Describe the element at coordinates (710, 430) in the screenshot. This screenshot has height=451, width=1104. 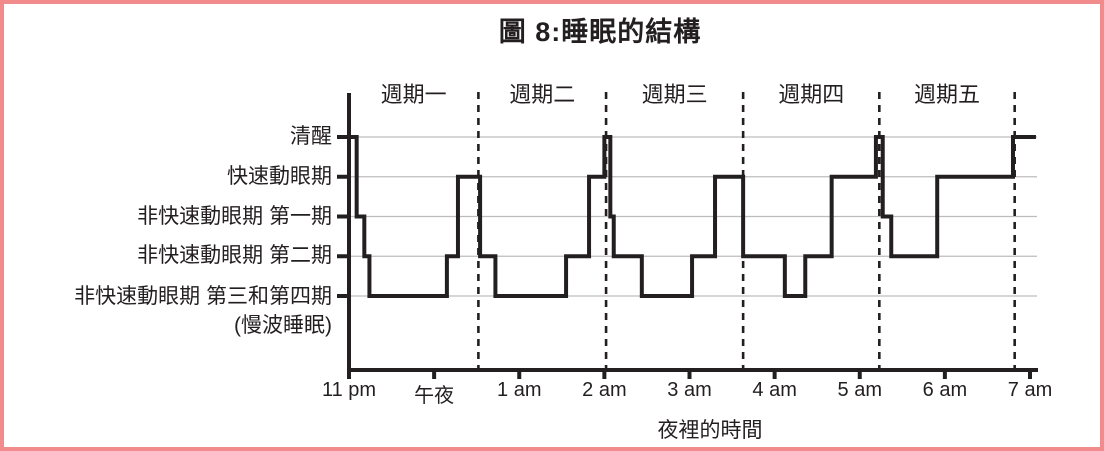
I see `x-axis-title: 夜裡的時間` at that location.